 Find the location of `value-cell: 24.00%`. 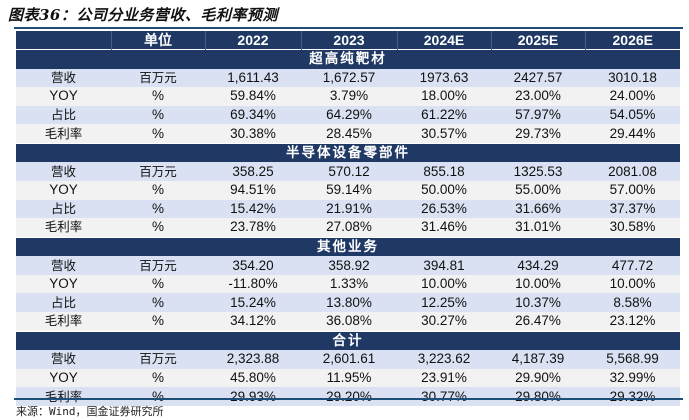

value-cell: 24.00% is located at coordinates (632, 96).